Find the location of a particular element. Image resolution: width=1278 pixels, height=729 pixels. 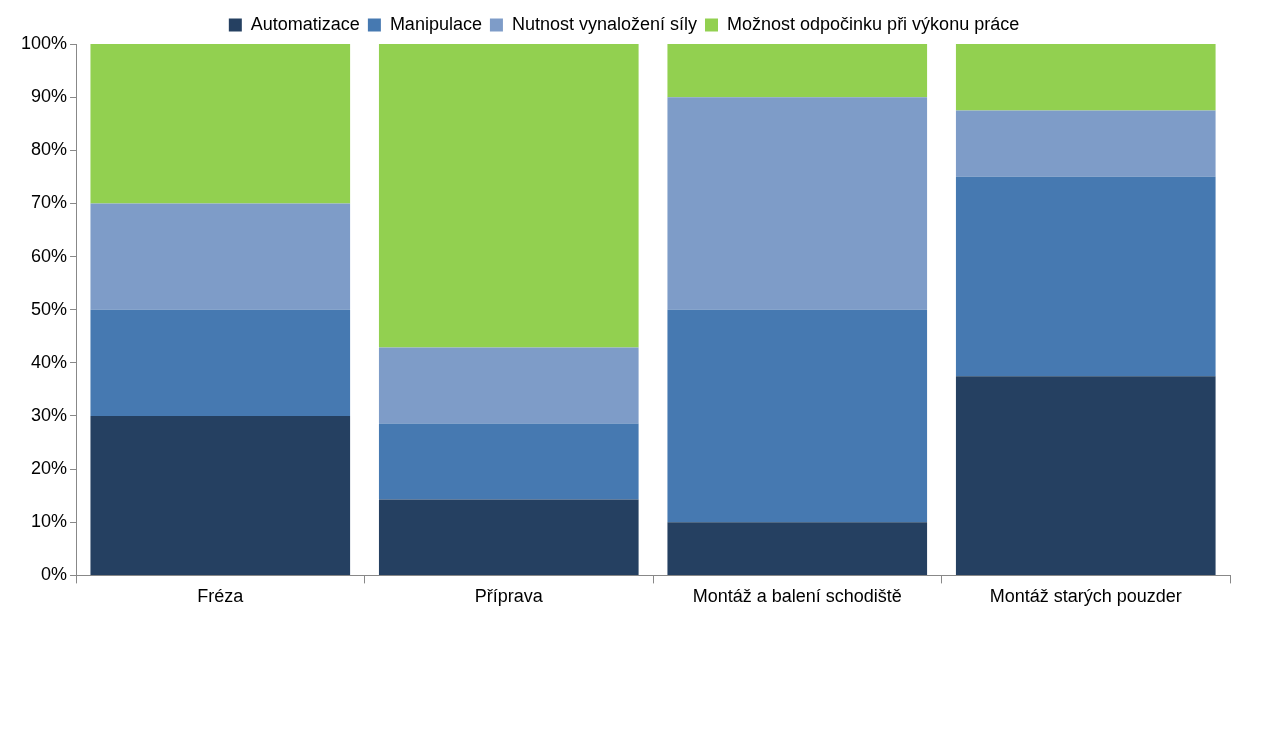

x-tick-label: Příprava is located at coordinates (509, 596).